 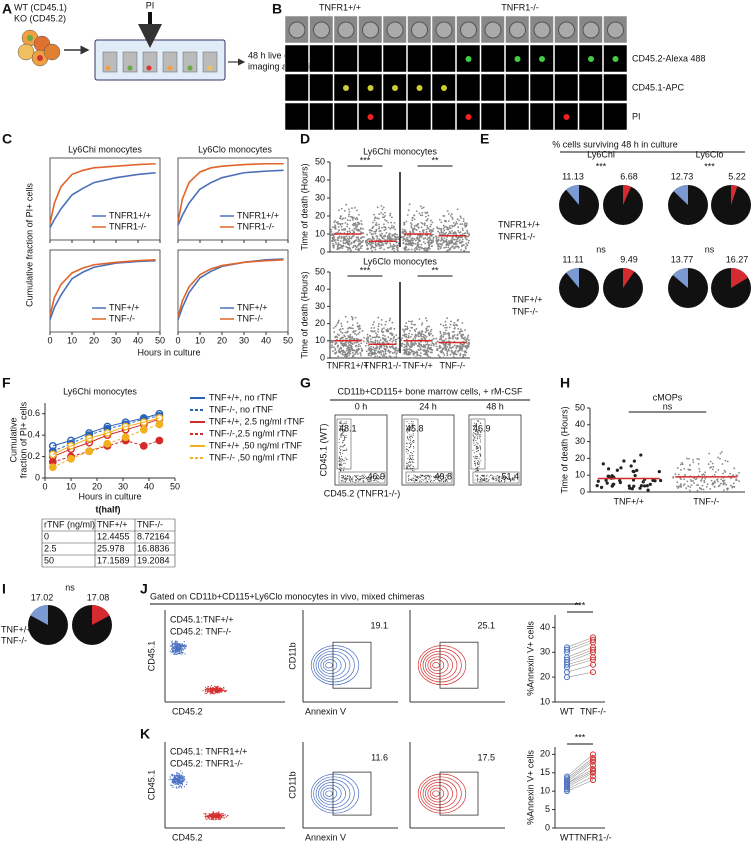 I want to click on group-title: TNFR1+/+, so click(x=340, y=7).